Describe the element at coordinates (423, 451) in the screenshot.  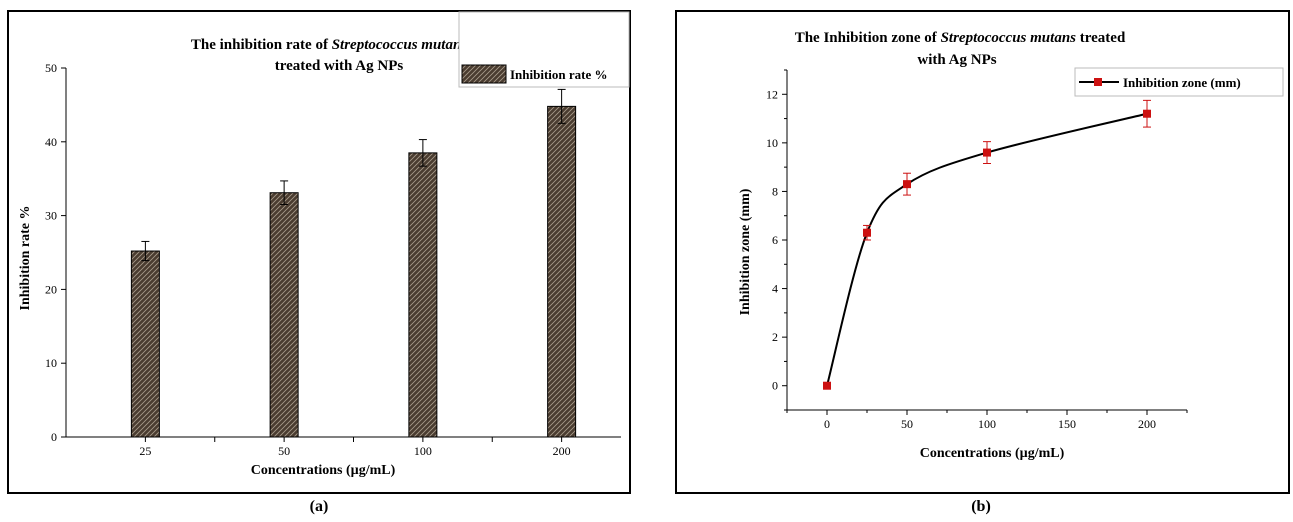
I see `chart-a-x-tick-label: 100` at that location.